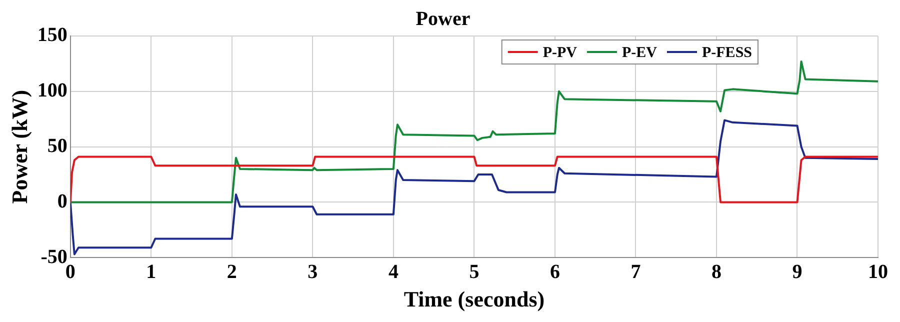 The width and height of the screenshot is (900, 322). What do you see at coordinates (151, 271) in the screenshot?
I see `x-tick-label: 1` at bounding box center [151, 271].